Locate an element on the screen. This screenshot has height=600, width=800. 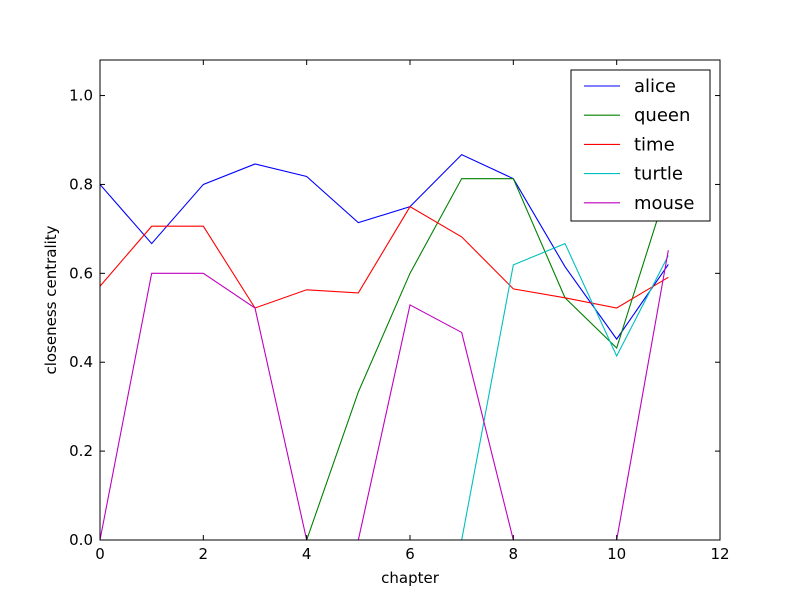
legend-label-turtle: turtle is located at coordinates (658, 174).